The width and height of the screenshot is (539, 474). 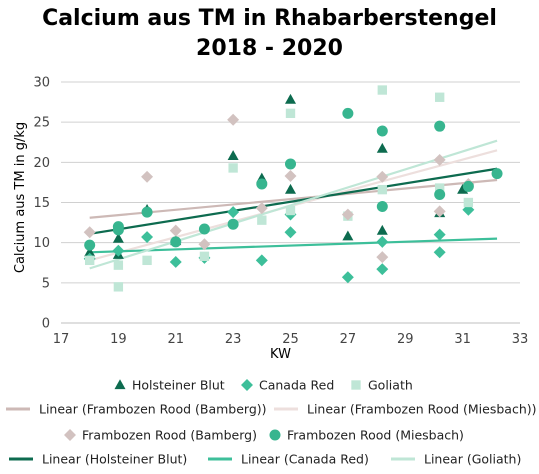 I want to click on legend-marker-goliath, so click(x=356, y=385).